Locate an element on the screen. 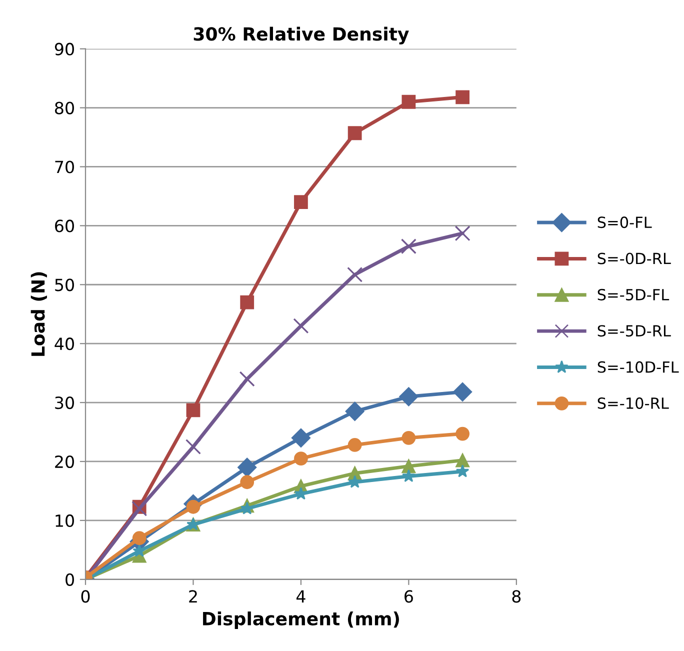 This screenshot has height=651, width=684. chart-title: 30% Relative Density is located at coordinates (301, 35).